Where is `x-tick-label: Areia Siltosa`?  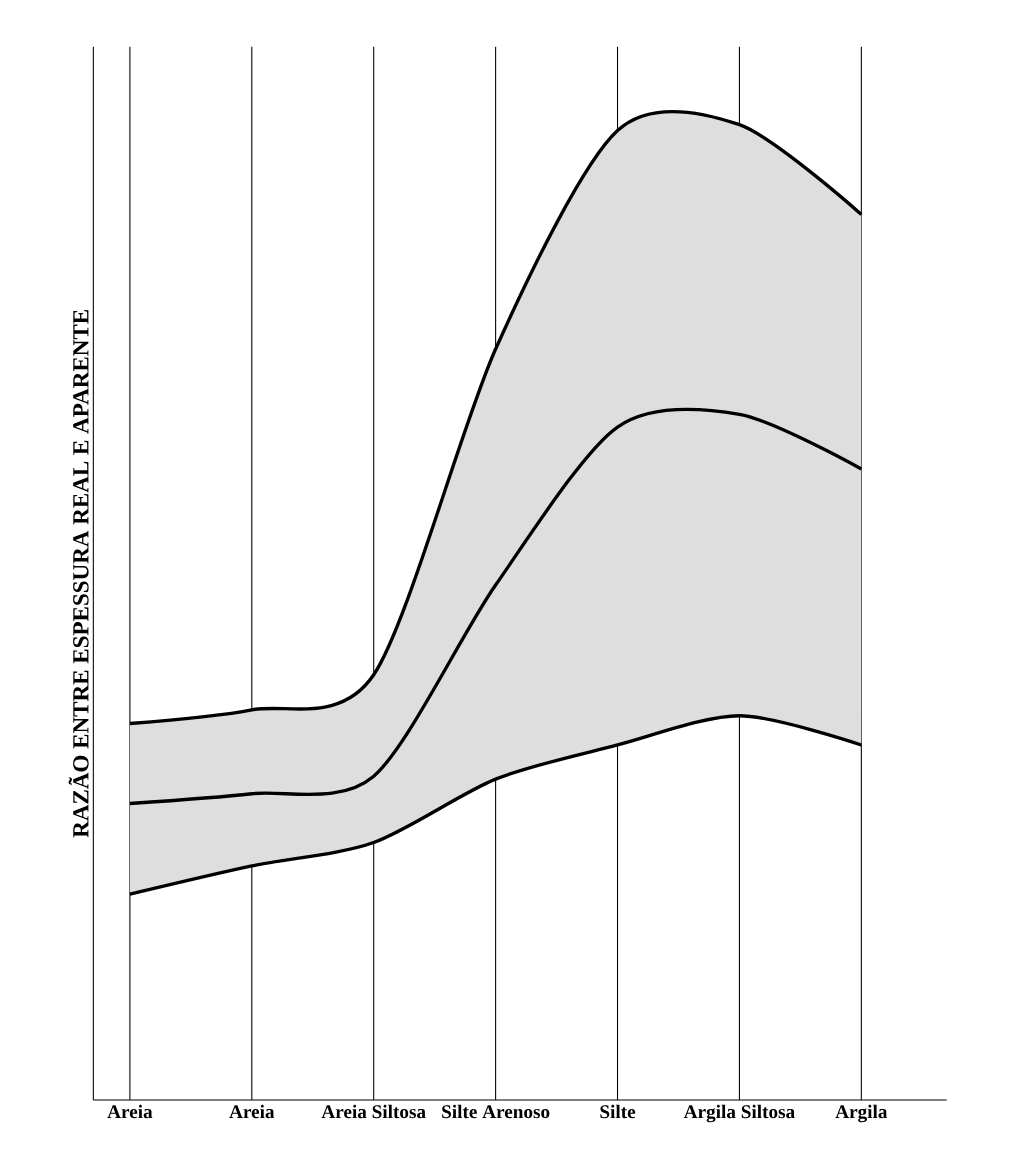
x-tick-label: Areia Siltosa is located at coordinates (373, 1111).